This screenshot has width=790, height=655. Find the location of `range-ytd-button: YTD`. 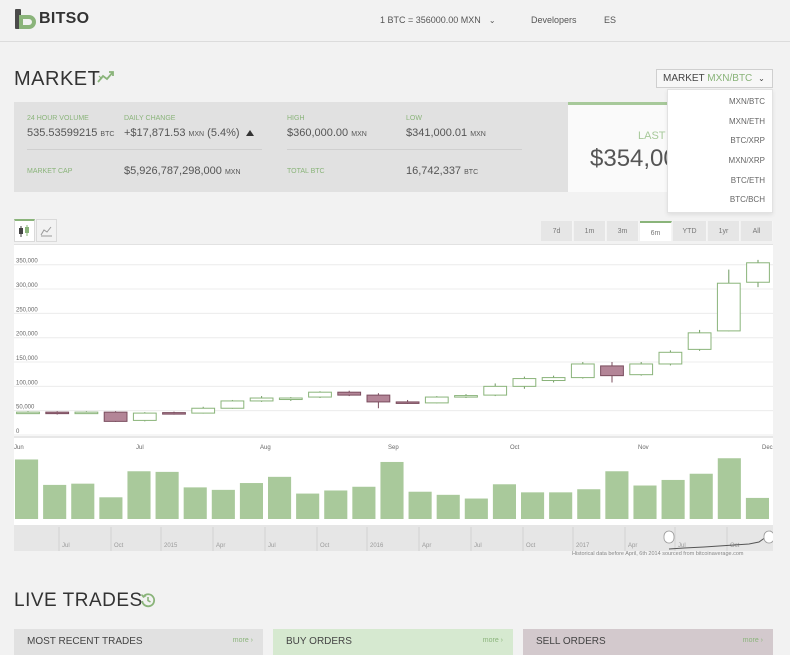

range-ytd-button: YTD is located at coordinates (690, 231).